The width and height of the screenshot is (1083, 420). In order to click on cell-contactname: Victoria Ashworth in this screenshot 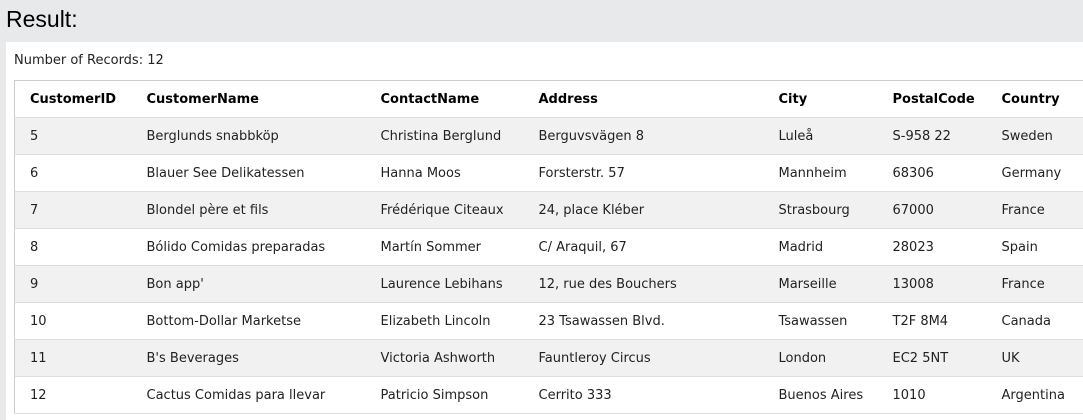, I will do `click(444, 358)`.